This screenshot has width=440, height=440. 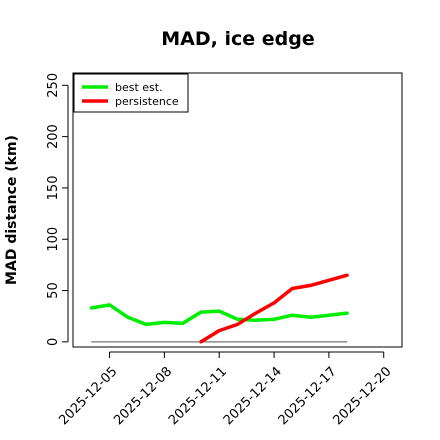 What do you see at coordinates (147, 101) in the screenshot?
I see `legend-label: persistence` at bounding box center [147, 101].